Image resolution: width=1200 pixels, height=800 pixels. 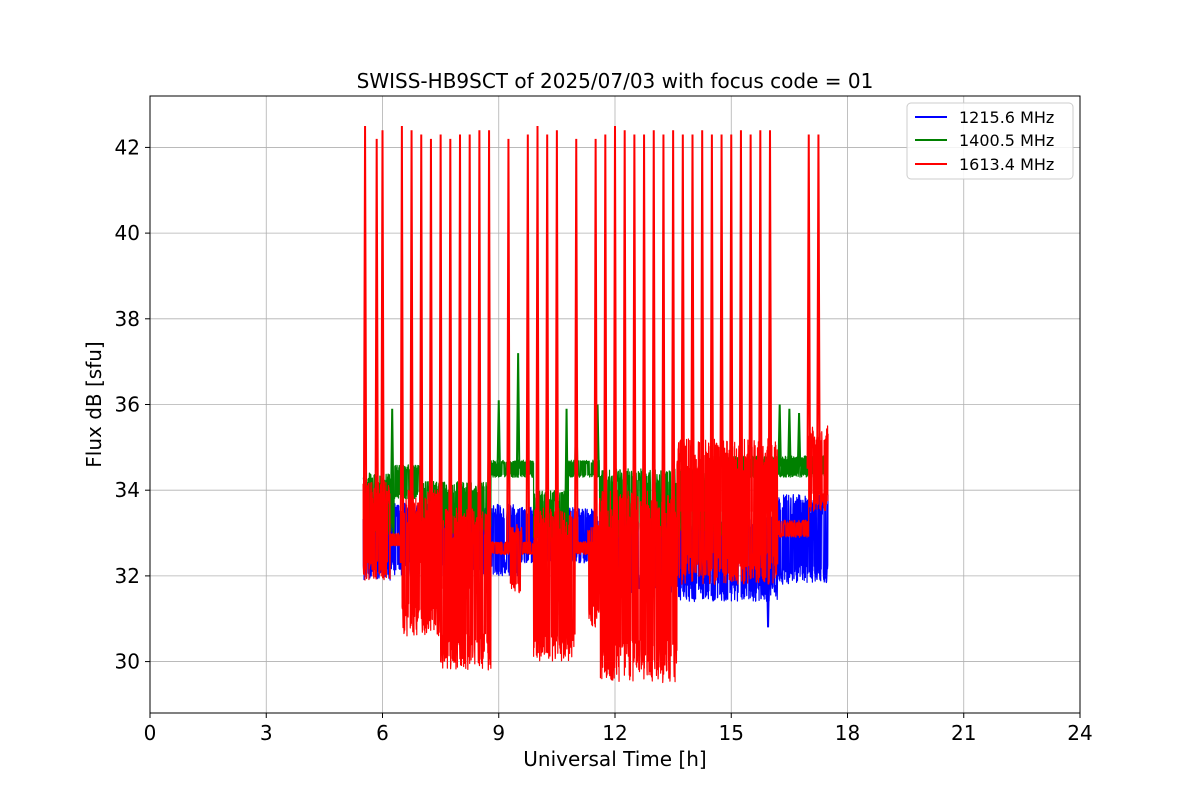 I want to click on legend-label-1215: 1215.6 MHz, so click(x=1006, y=117).